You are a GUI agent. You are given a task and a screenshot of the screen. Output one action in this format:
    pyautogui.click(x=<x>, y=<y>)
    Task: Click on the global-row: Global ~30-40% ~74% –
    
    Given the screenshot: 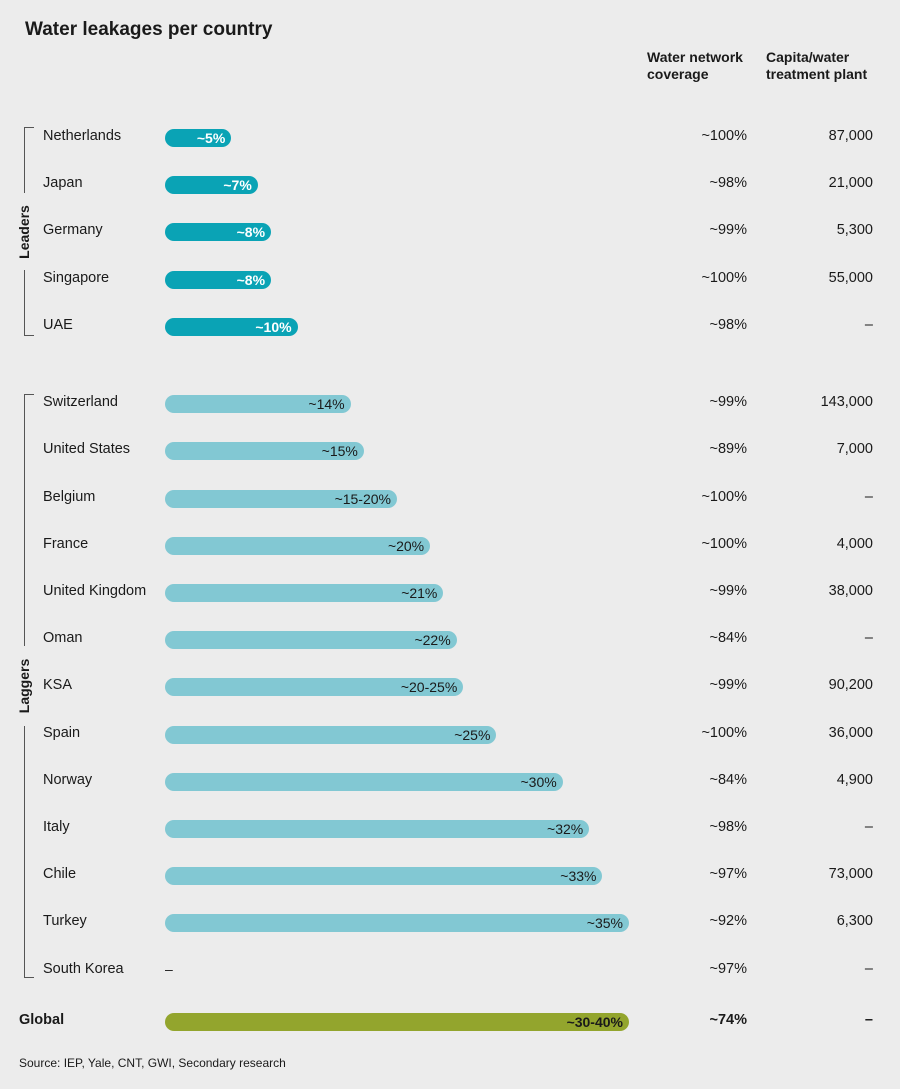 What is the action you would take?
    pyautogui.click(x=450, y=1021)
    